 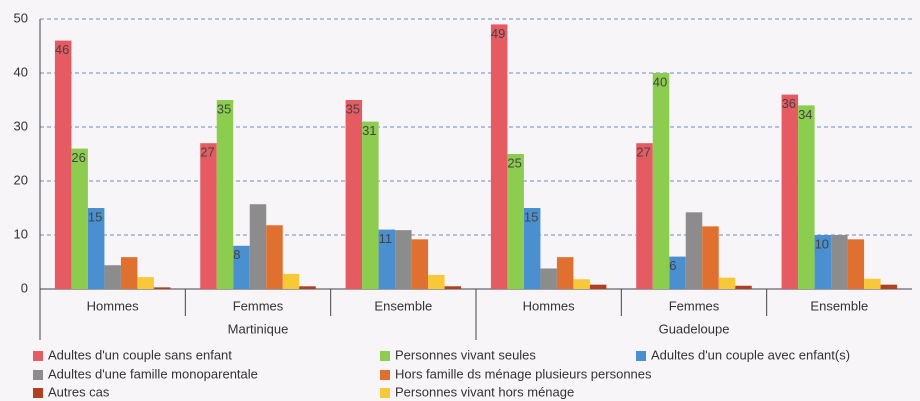 I want to click on data-label: 36, so click(x=789, y=103).